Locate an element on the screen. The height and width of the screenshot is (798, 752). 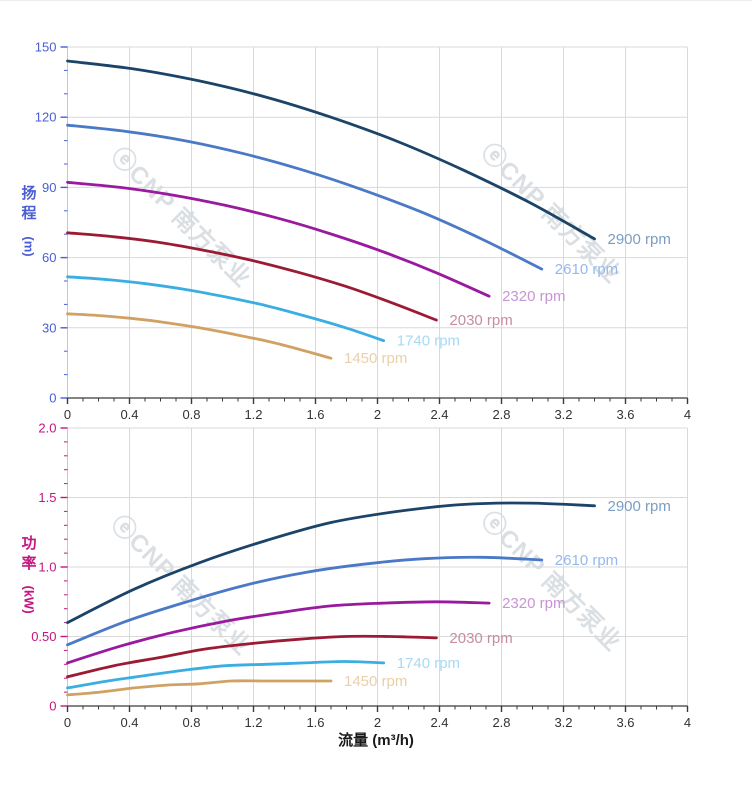
curve-2900-rpm is located at coordinates (331, 562).